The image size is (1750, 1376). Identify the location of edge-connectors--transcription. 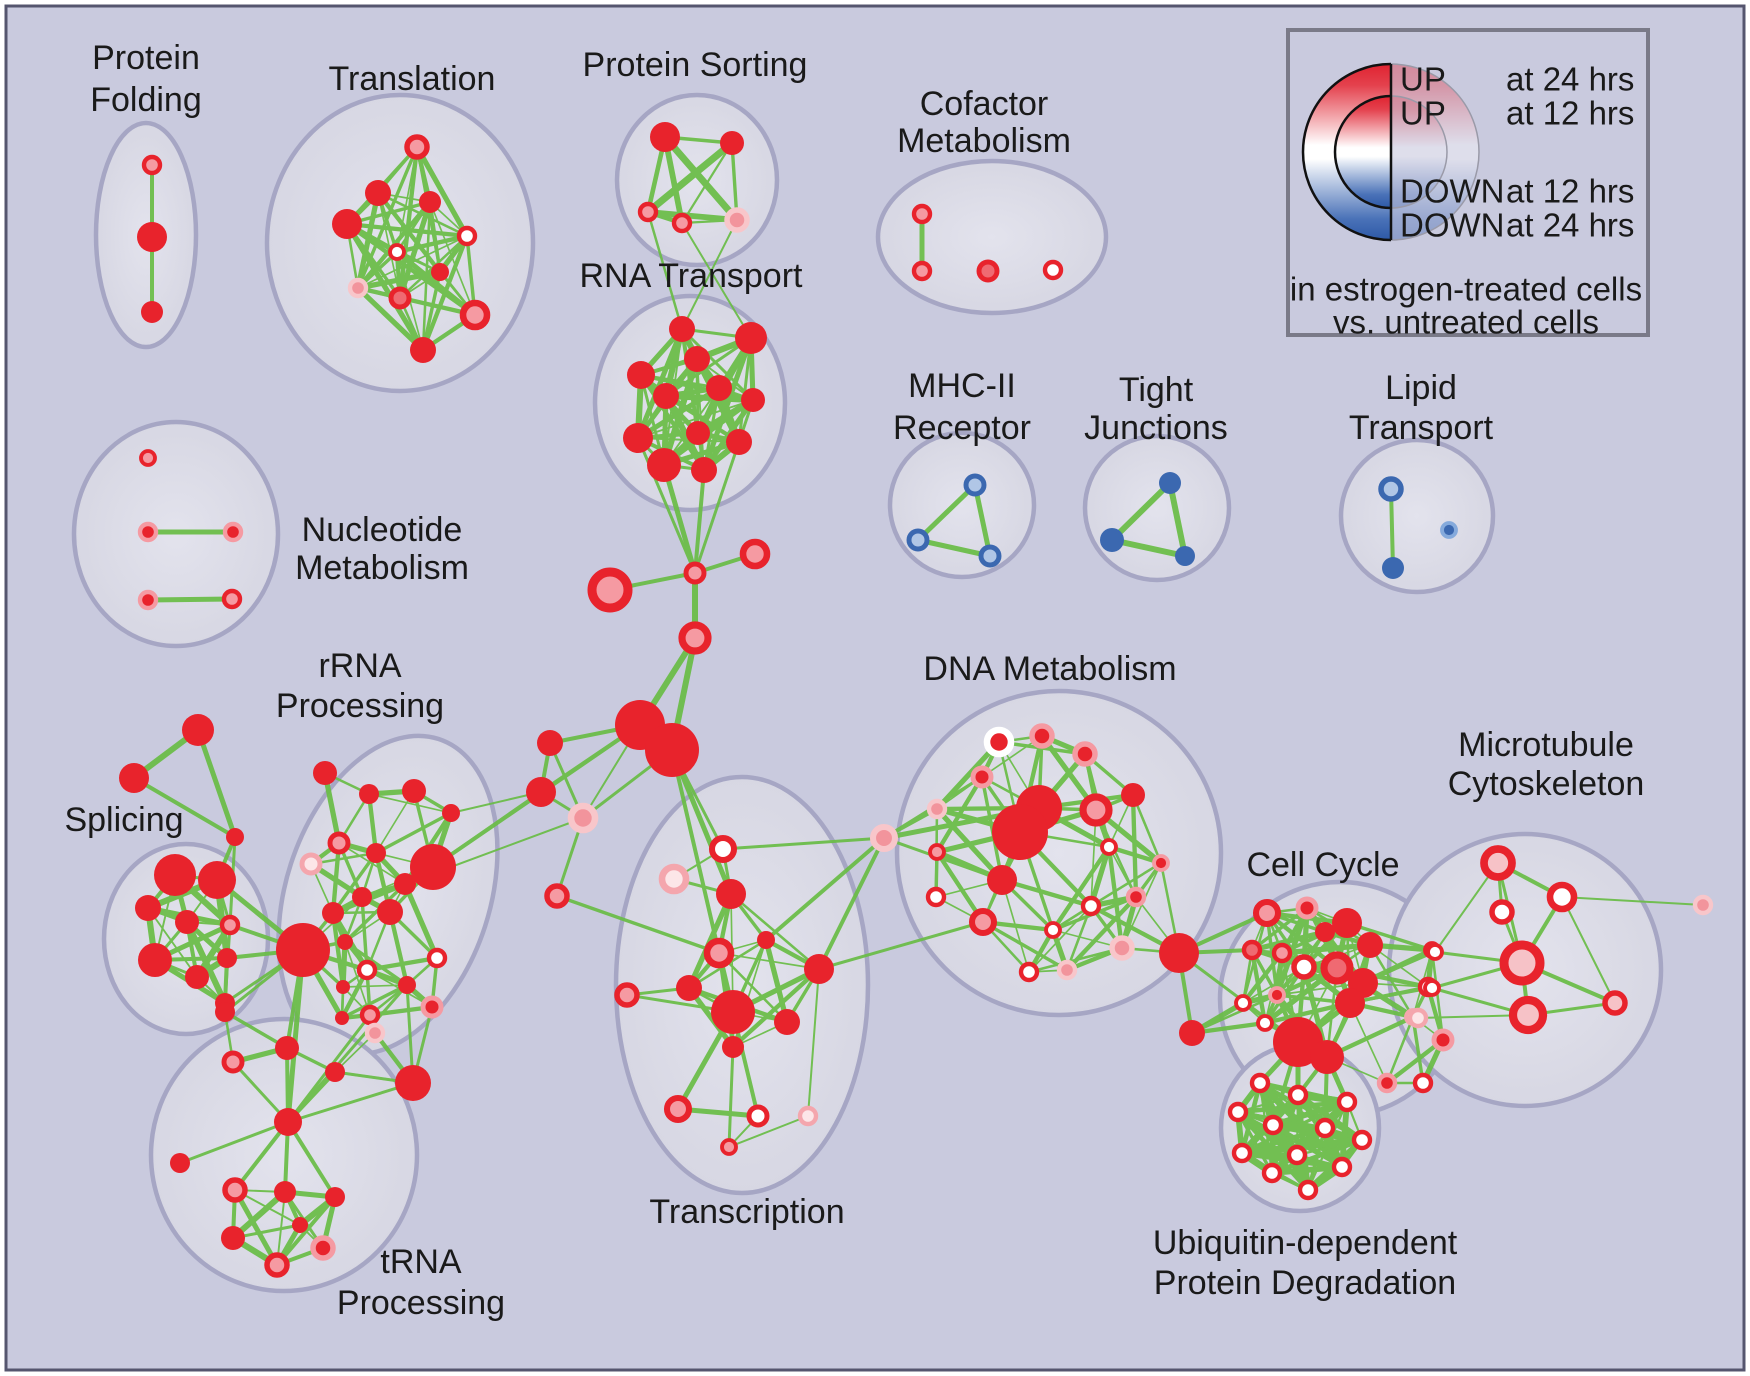
(851, 903).